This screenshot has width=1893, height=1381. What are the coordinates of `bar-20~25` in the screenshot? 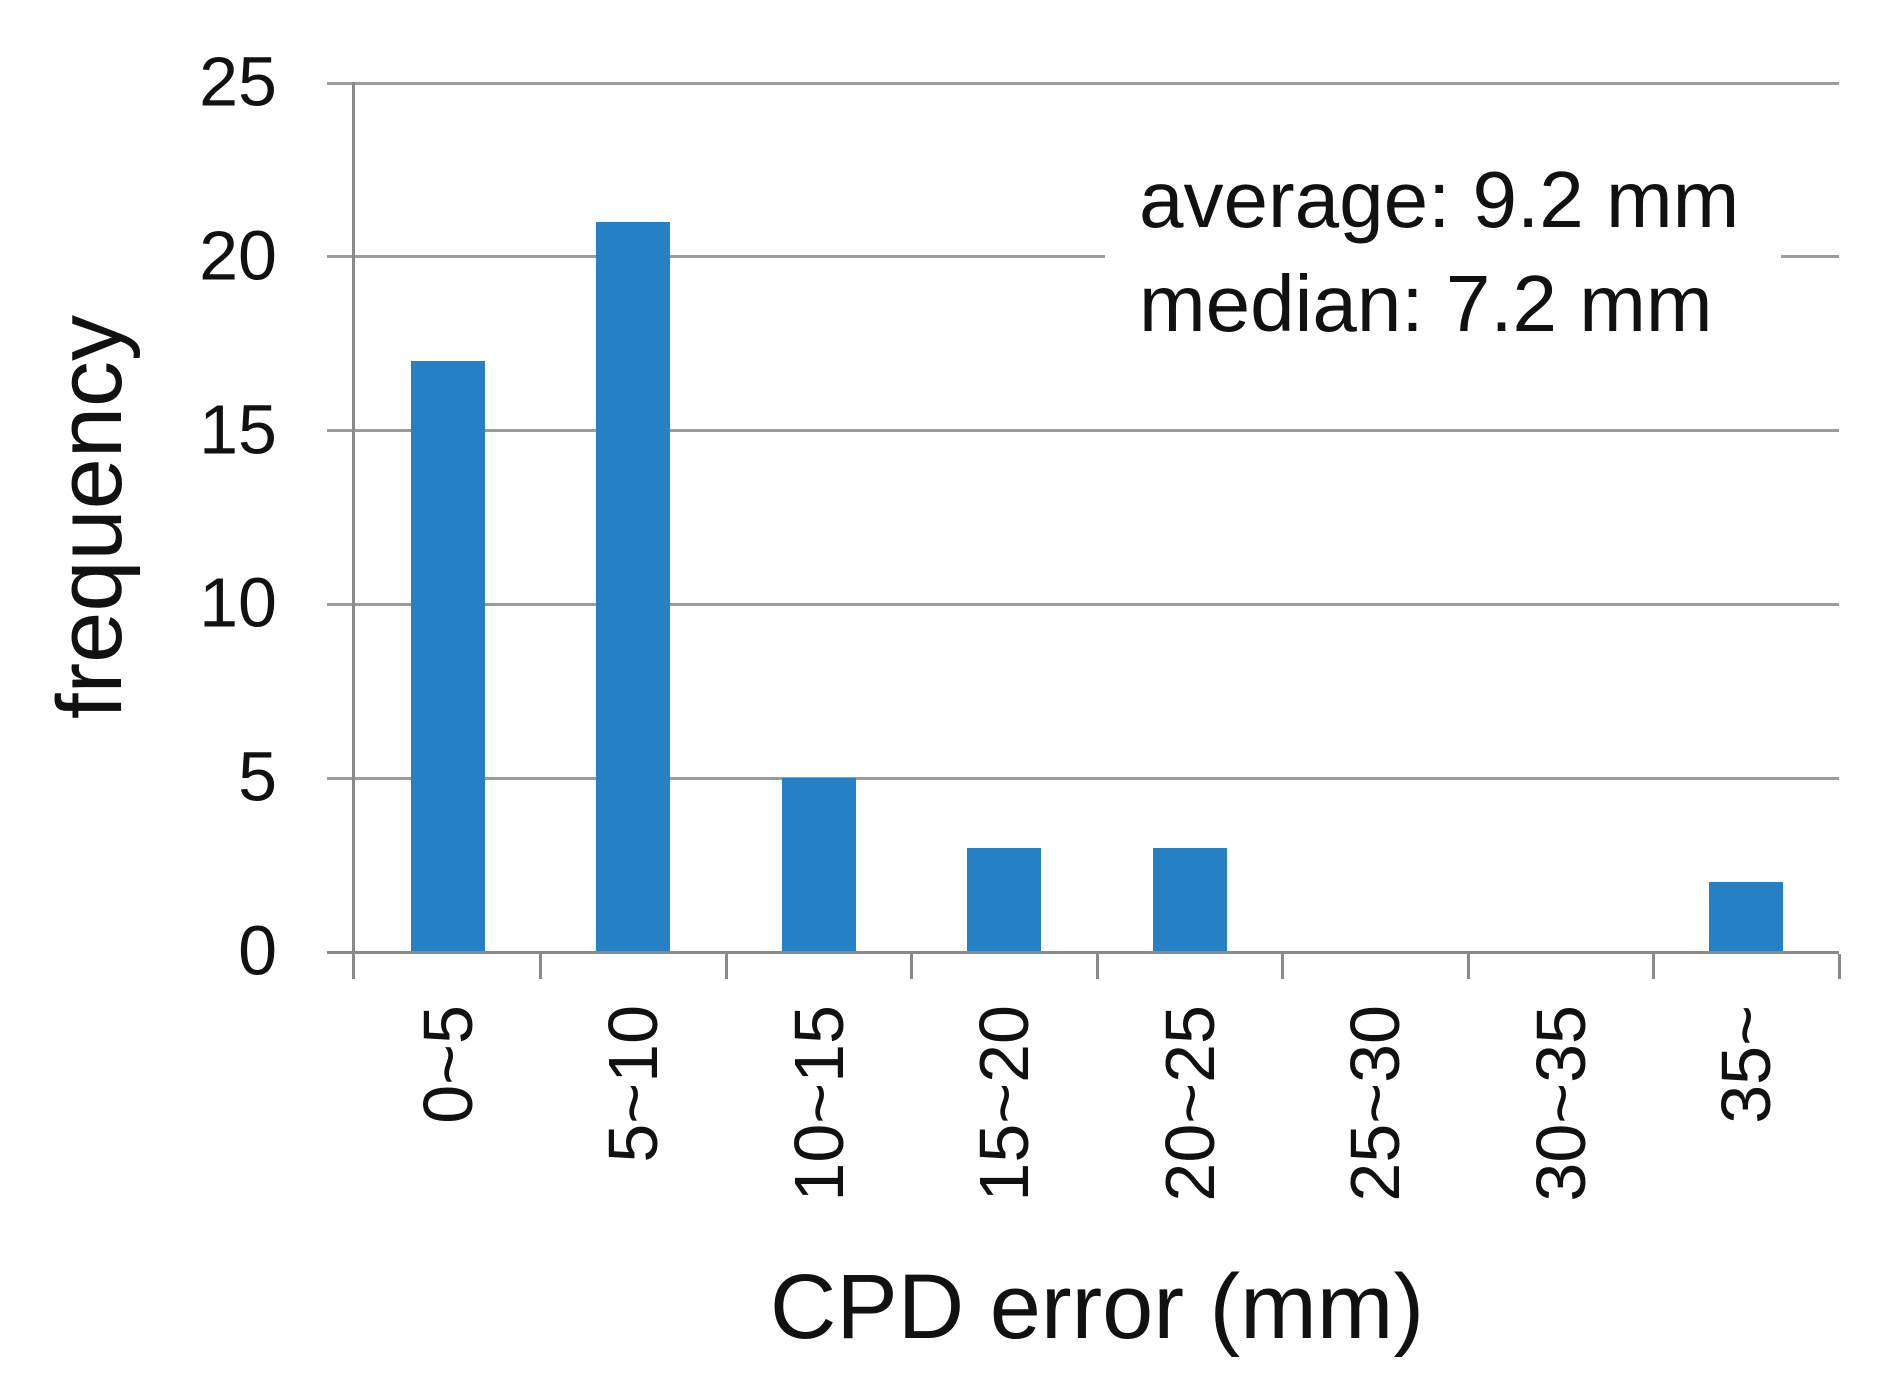 It's located at (1190, 899).